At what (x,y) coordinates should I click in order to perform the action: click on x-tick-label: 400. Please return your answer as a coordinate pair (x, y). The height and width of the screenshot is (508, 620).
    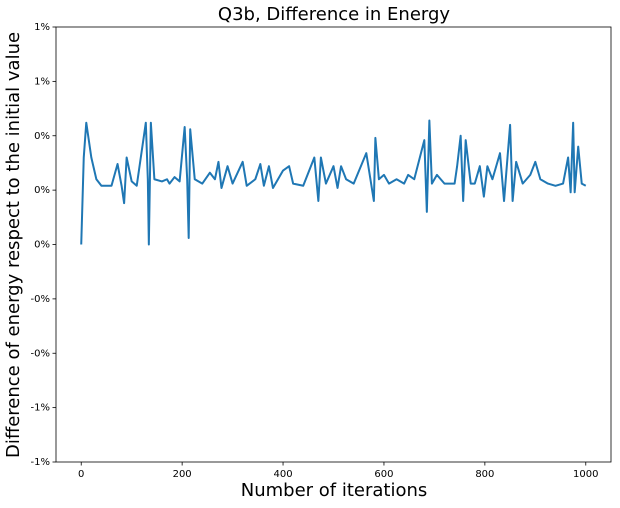
    Looking at the image, I should click on (282, 474).